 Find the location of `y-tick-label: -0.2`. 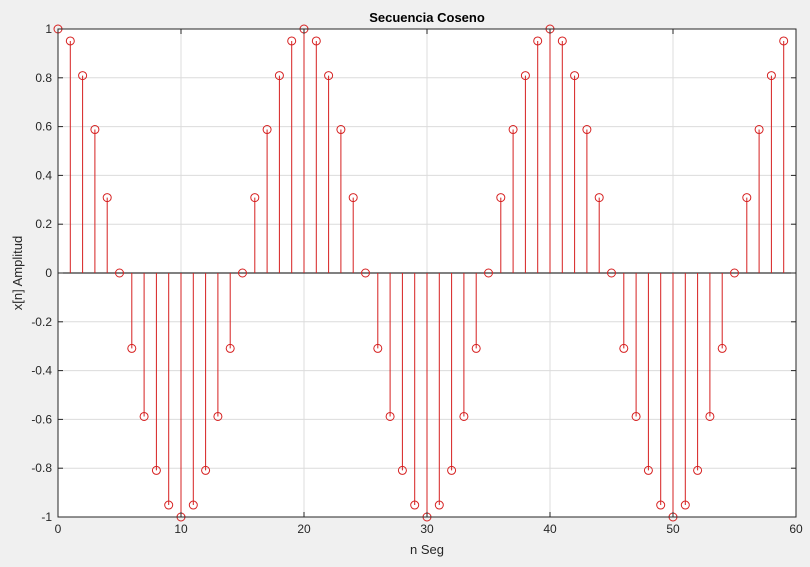

y-tick-label: -0.2 is located at coordinates (41, 322).